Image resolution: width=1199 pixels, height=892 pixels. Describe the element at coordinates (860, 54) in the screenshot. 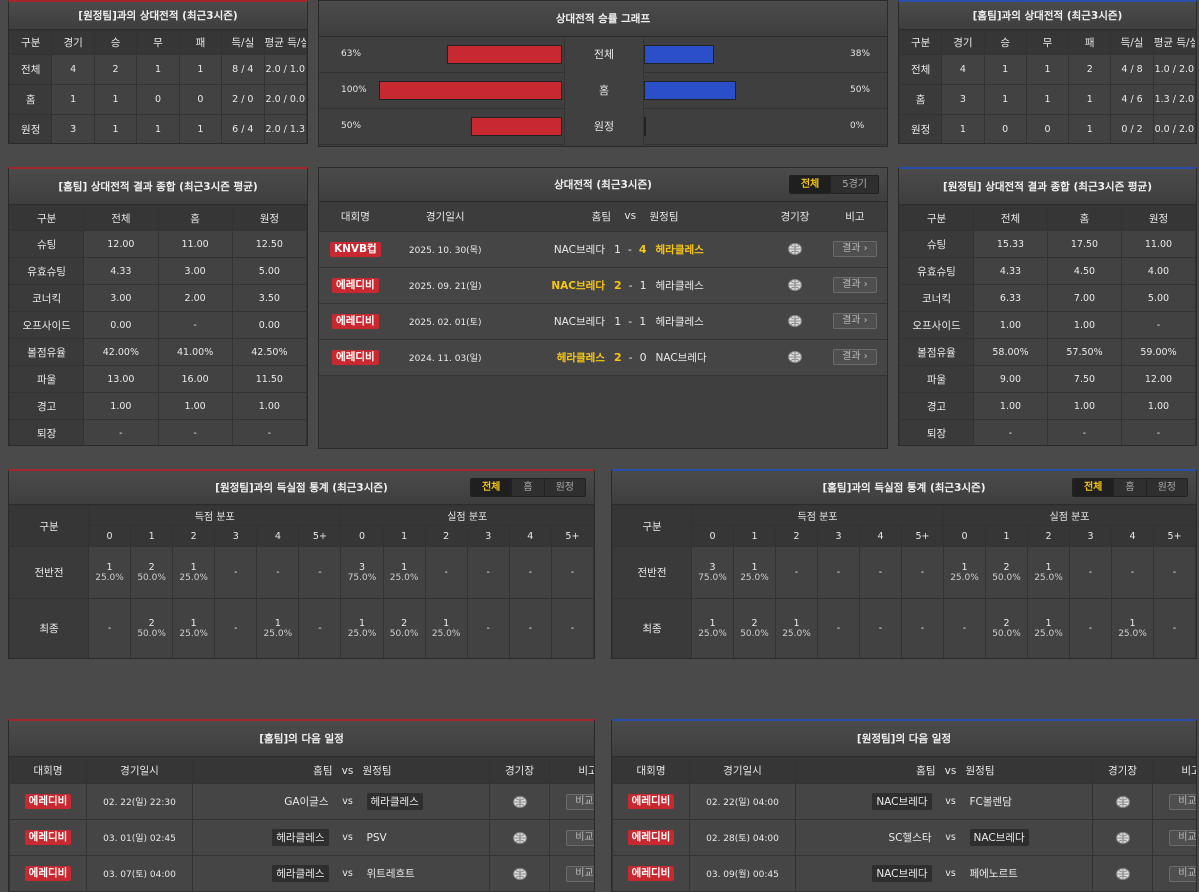

I see `away-pct: 38%` at that location.